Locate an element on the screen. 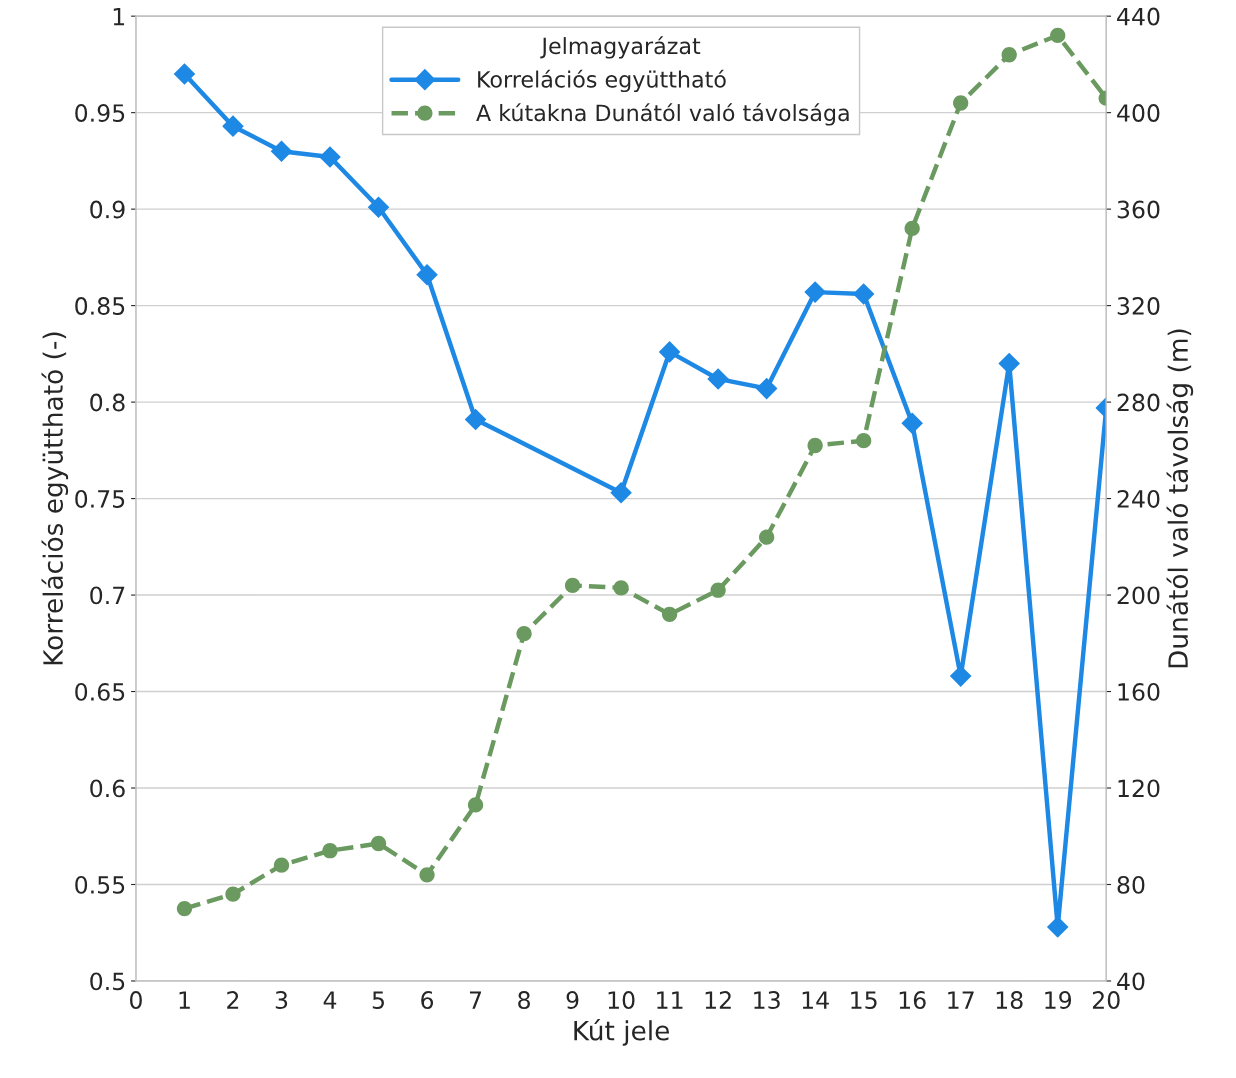  y2-tick-label: 360 is located at coordinates (1138, 209).